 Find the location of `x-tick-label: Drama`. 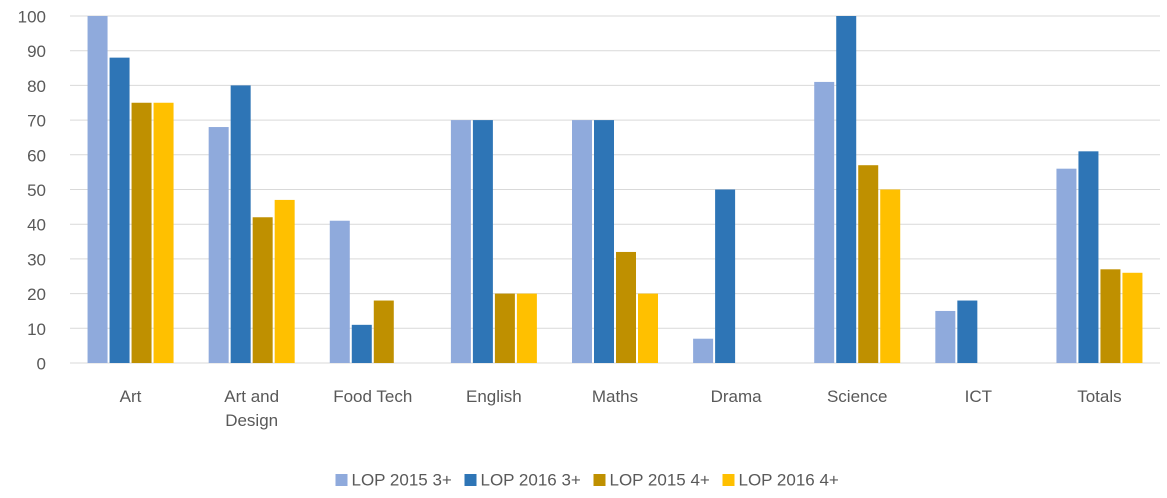

x-tick-label: Drama is located at coordinates (736, 396).